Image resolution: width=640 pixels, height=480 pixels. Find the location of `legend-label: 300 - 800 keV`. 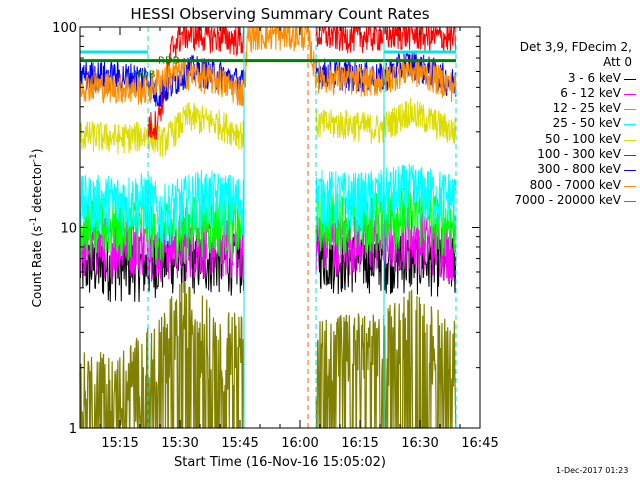

legend-label: 300 - 800 keV is located at coordinates (579, 169).